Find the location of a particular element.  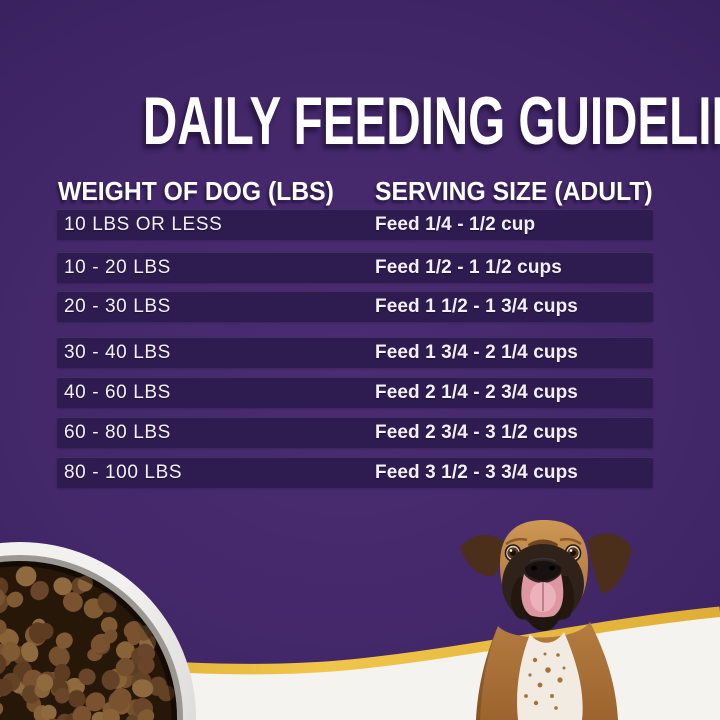

table-row: 40 - 60 LBS Feed 2 1/4 - 2 3/4 cups is located at coordinates (355, 392).